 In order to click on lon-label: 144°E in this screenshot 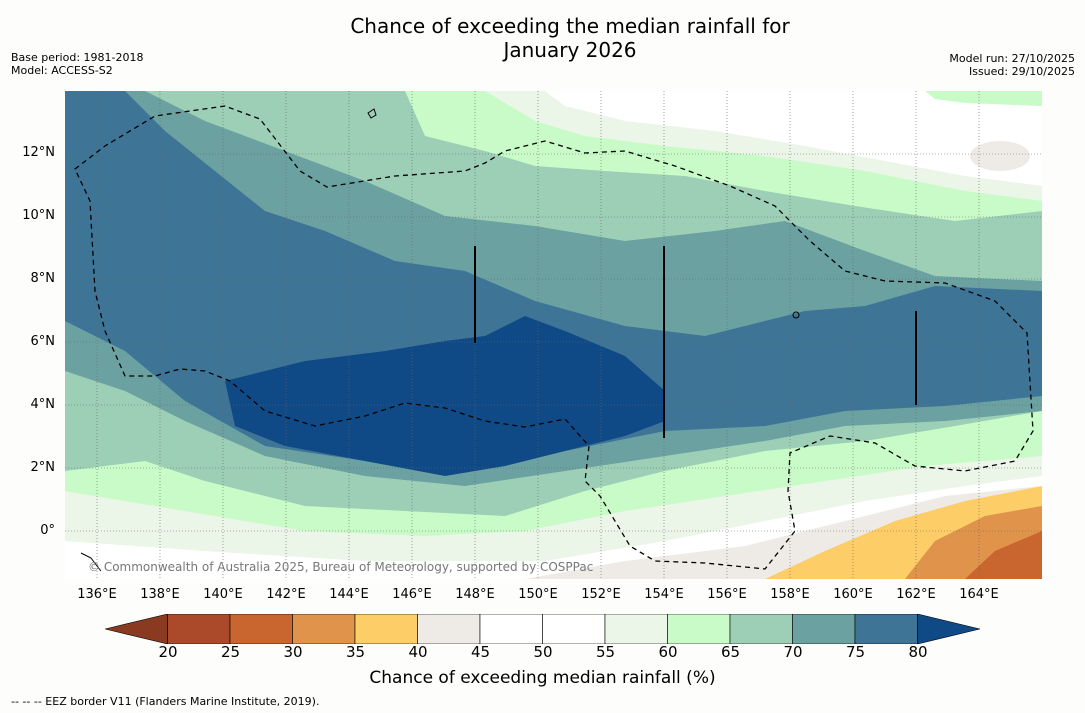, I will do `click(349, 594)`.